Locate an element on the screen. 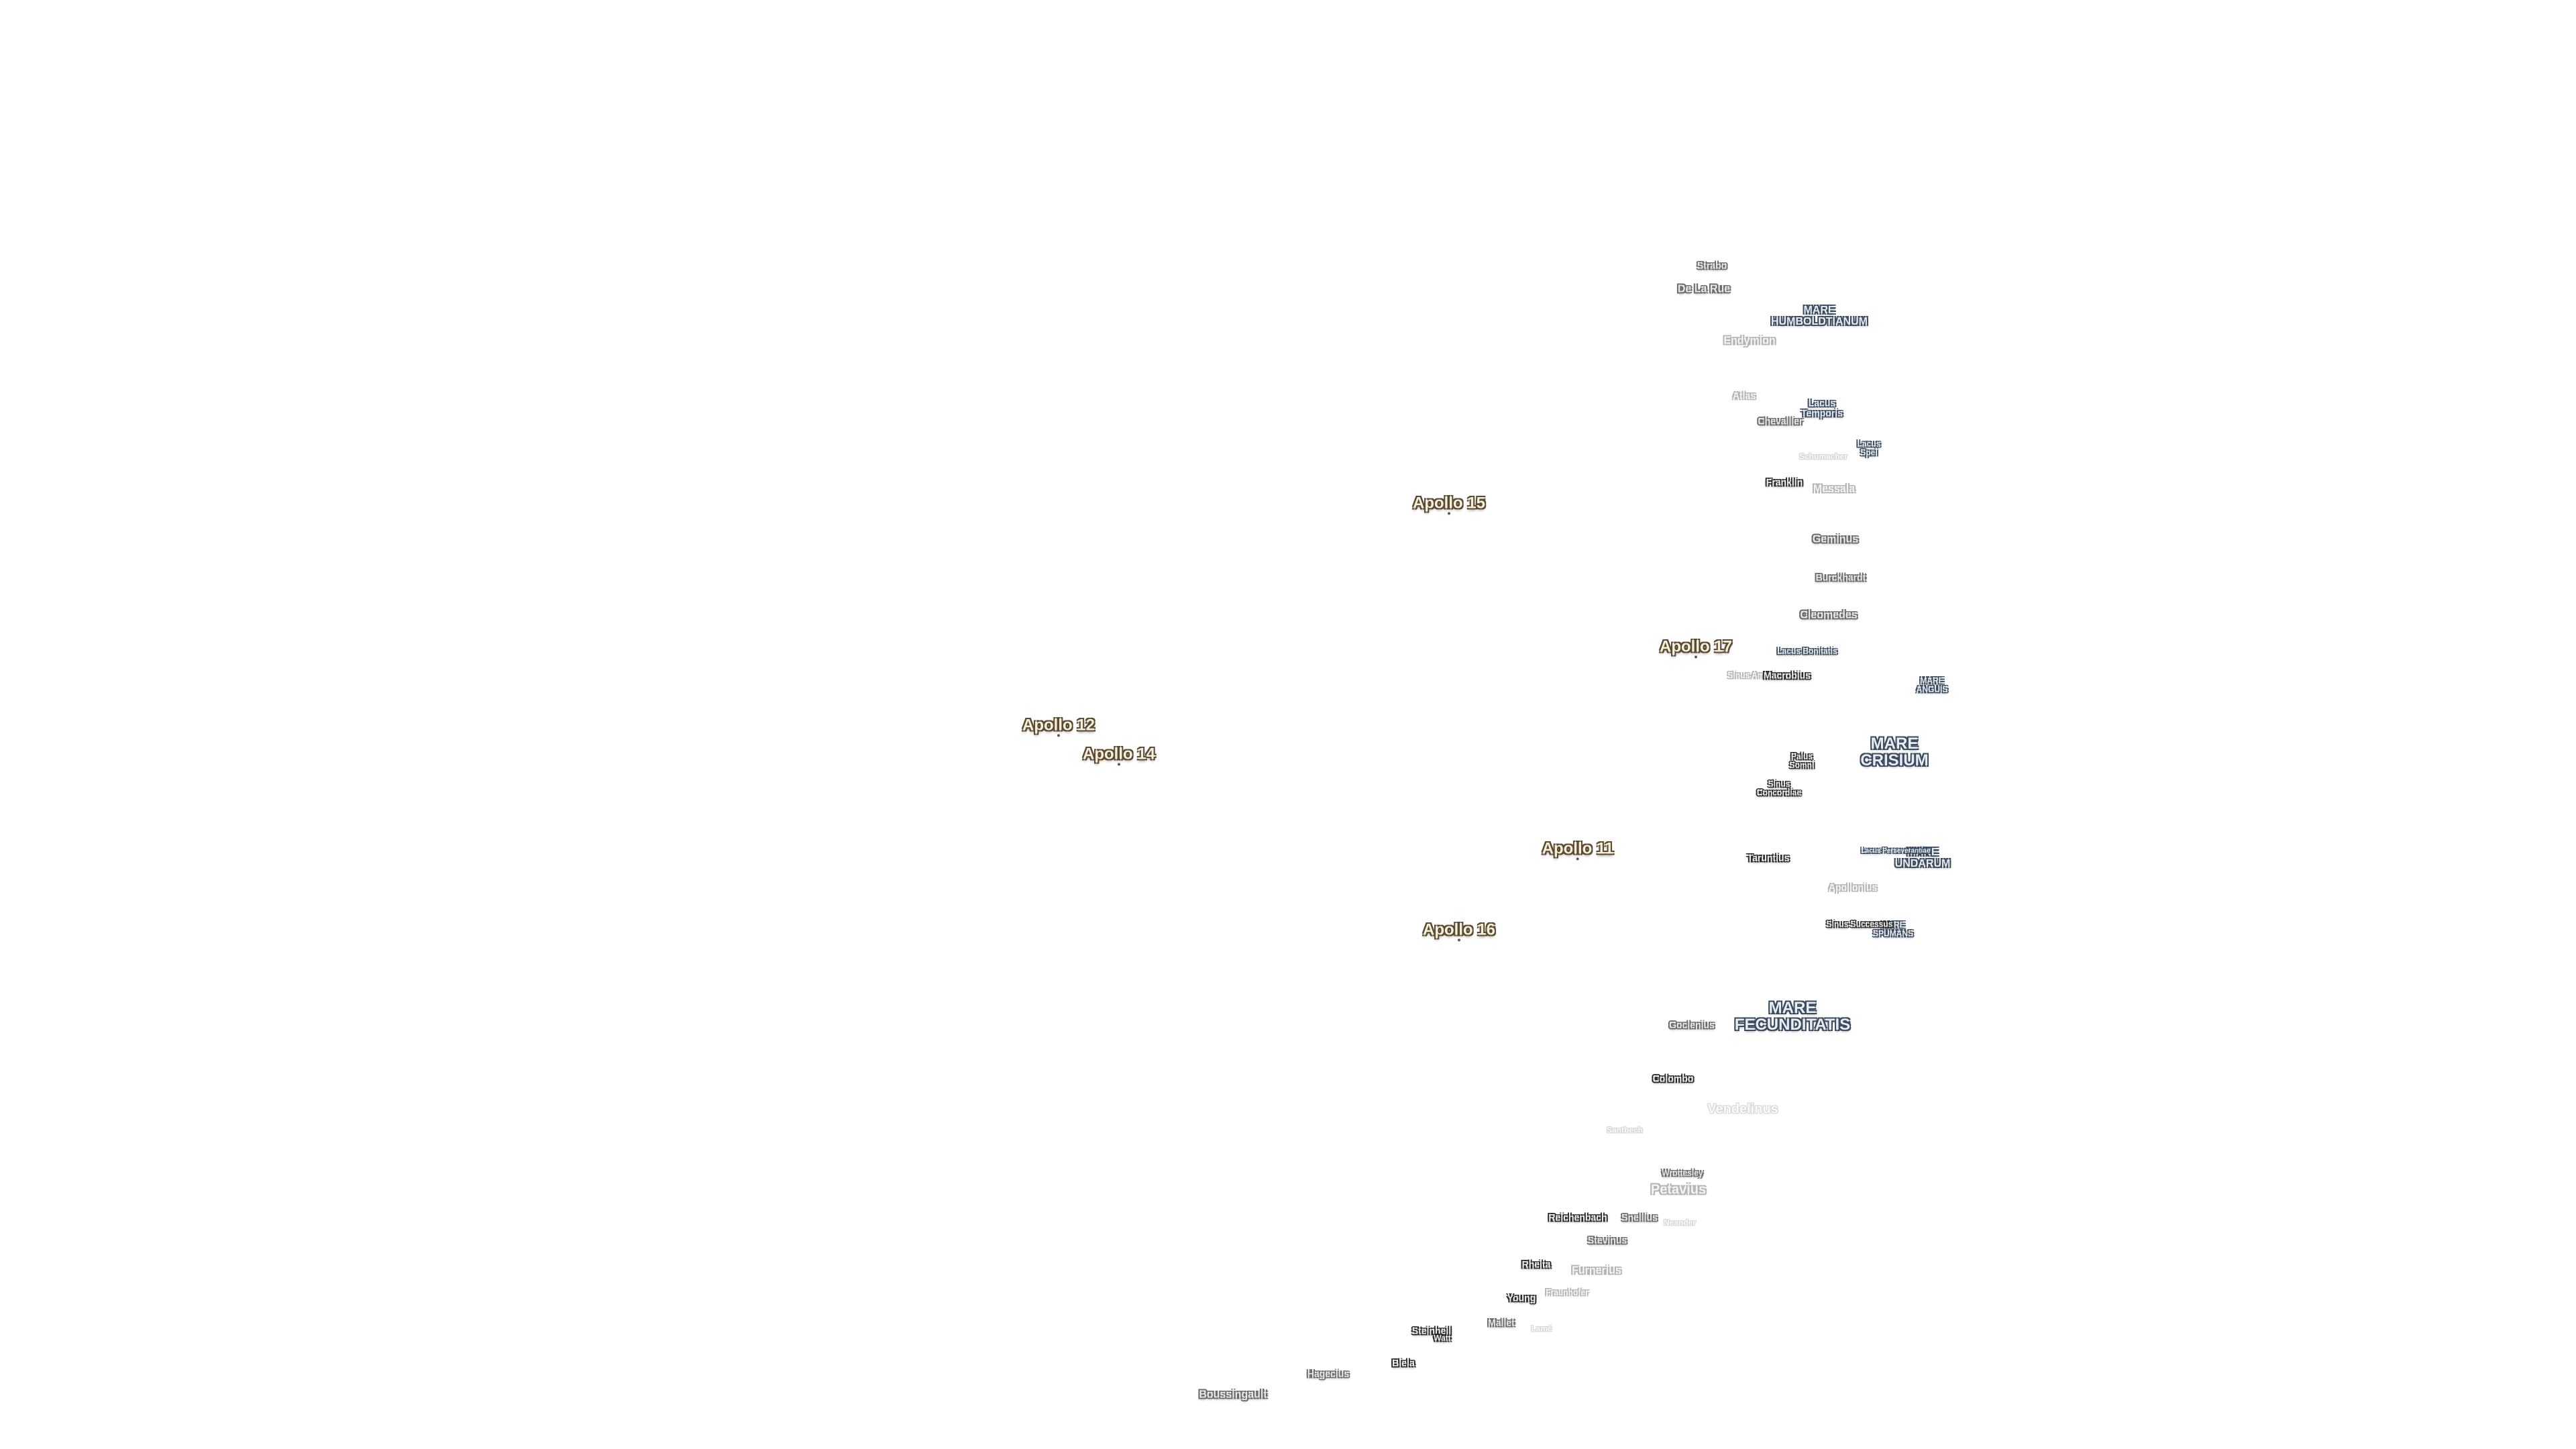 This screenshot has height=1449, width=2576. apollo-15-text: Apollo 15 is located at coordinates (1449, 503).